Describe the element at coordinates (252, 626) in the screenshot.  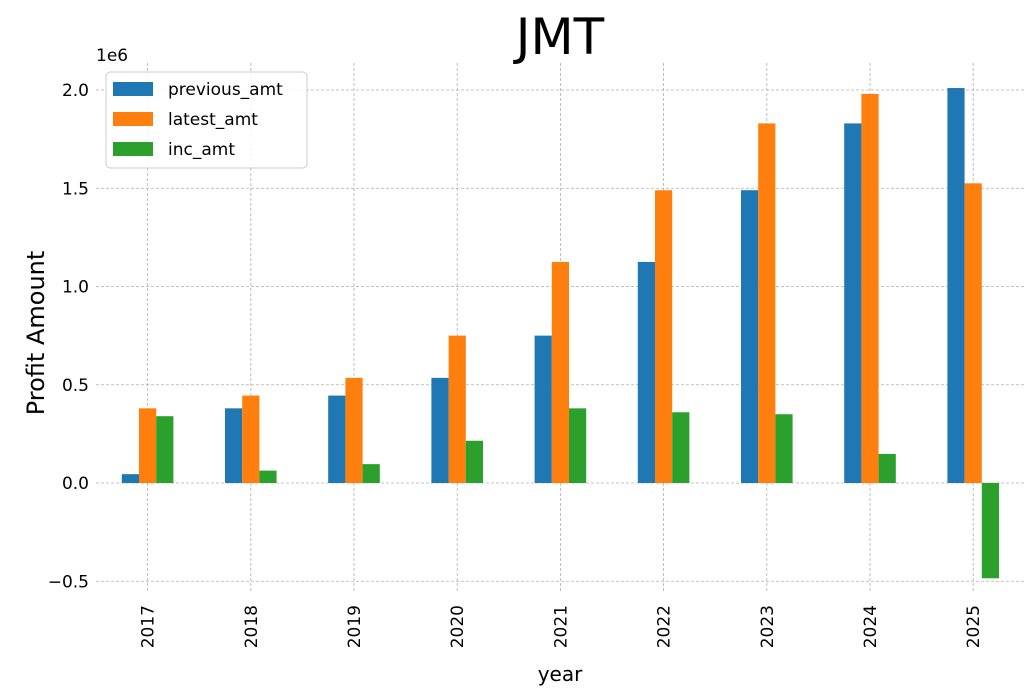
I see `x-tick-label: 2018` at that location.